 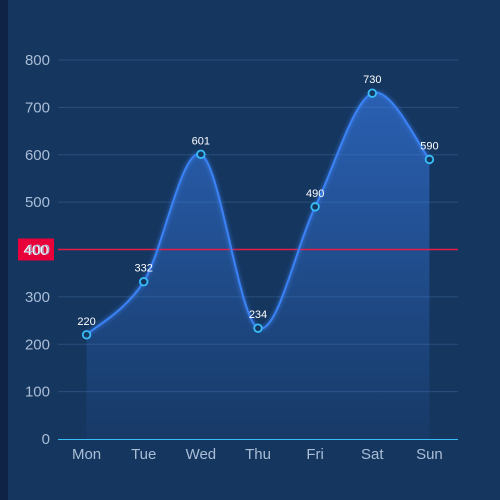 What do you see at coordinates (37, 60) in the screenshot?
I see `y-tick-label: 800` at bounding box center [37, 60].